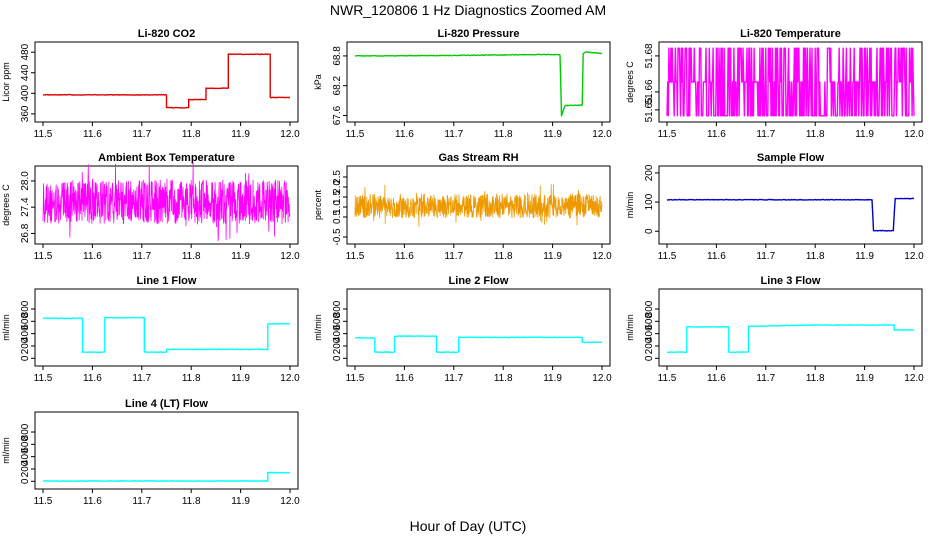  I want to click on y-tick-label: 2.5, so click(337, 177).